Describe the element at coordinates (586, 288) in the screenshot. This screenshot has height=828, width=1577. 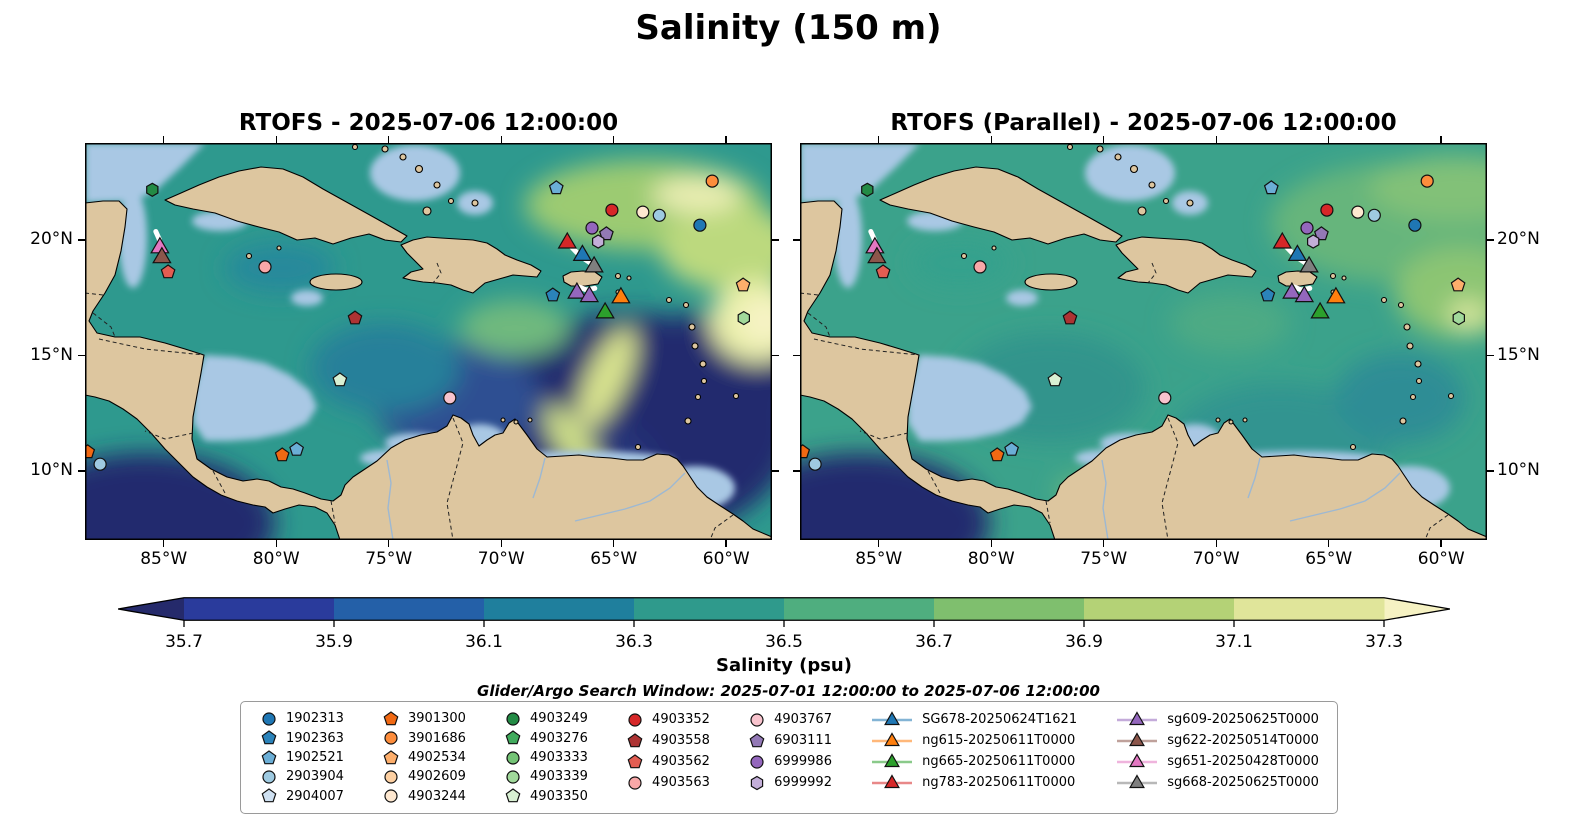
I see `glider-track` at that location.